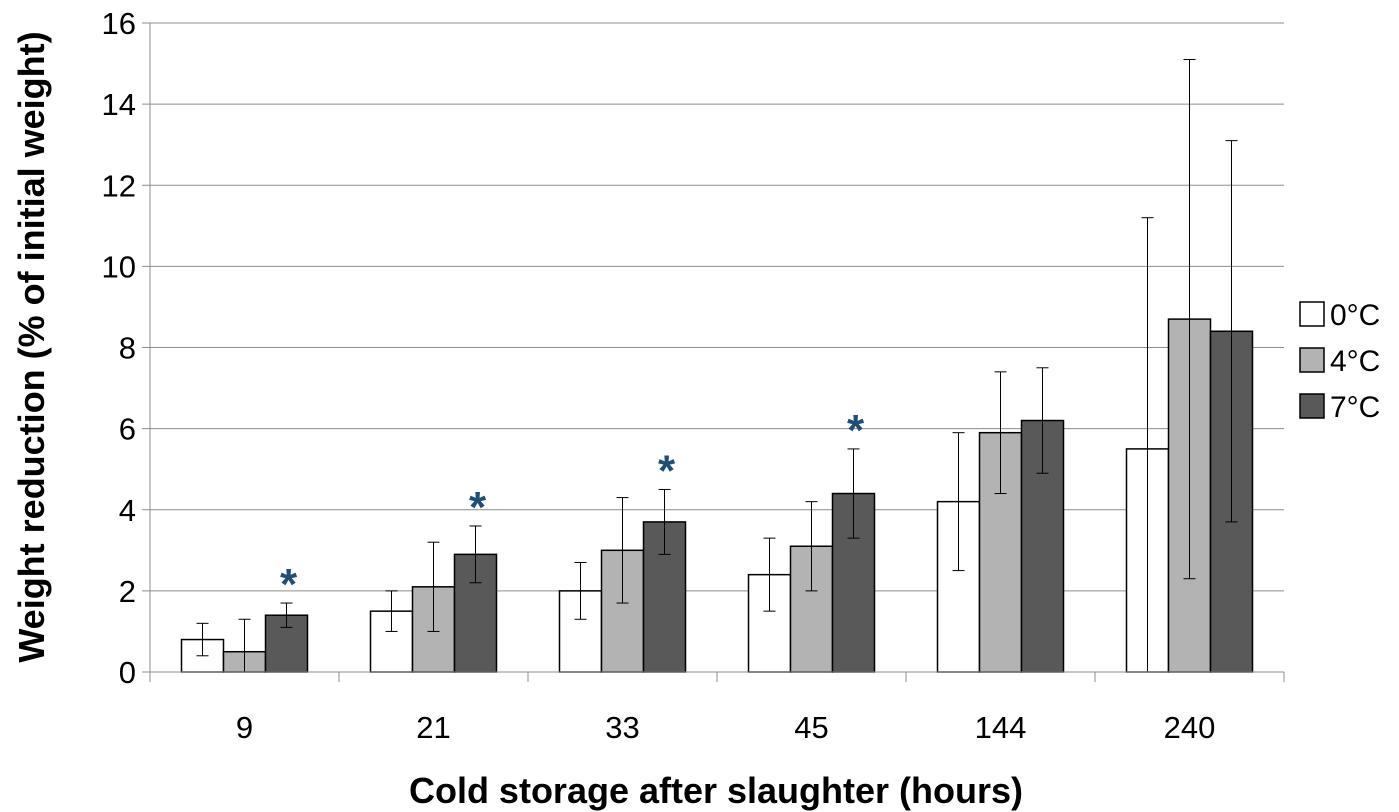 This screenshot has width=1399, height=812. I want to click on y-tick-label: 12, so click(119, 185).